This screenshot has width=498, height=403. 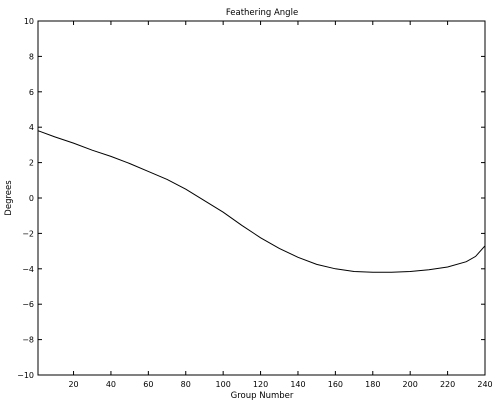 What do you see at coordinates (29, 21) in the screenshot?
I see `y-tick-label: 10` at bounding box center [29, 21].